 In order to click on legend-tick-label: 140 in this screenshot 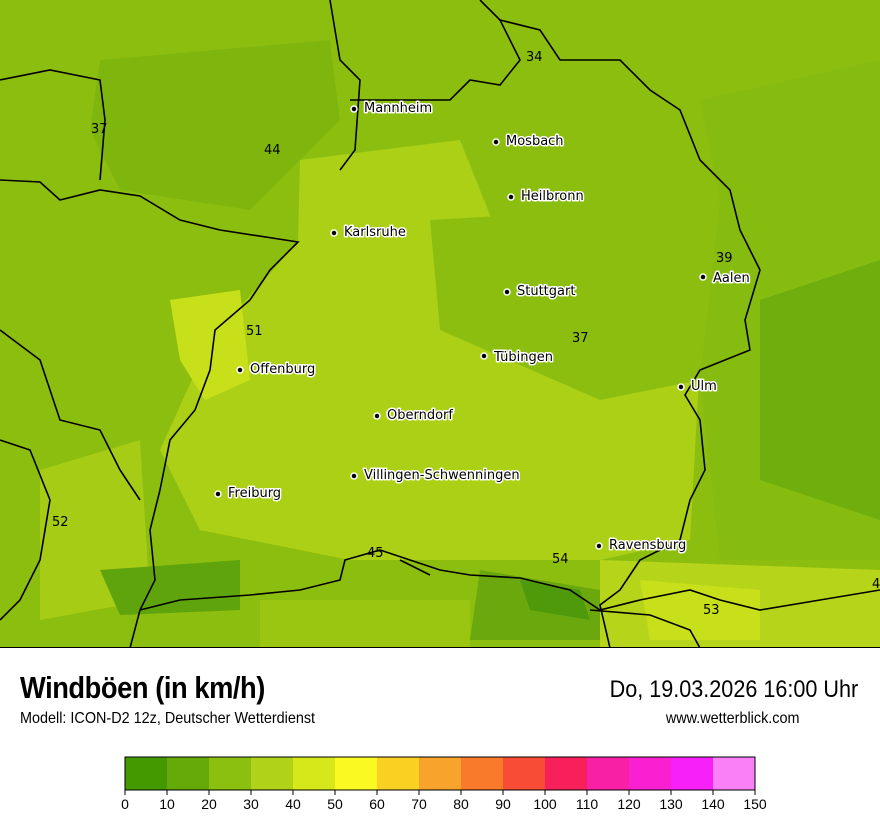, I will do `click(713, 804)`.